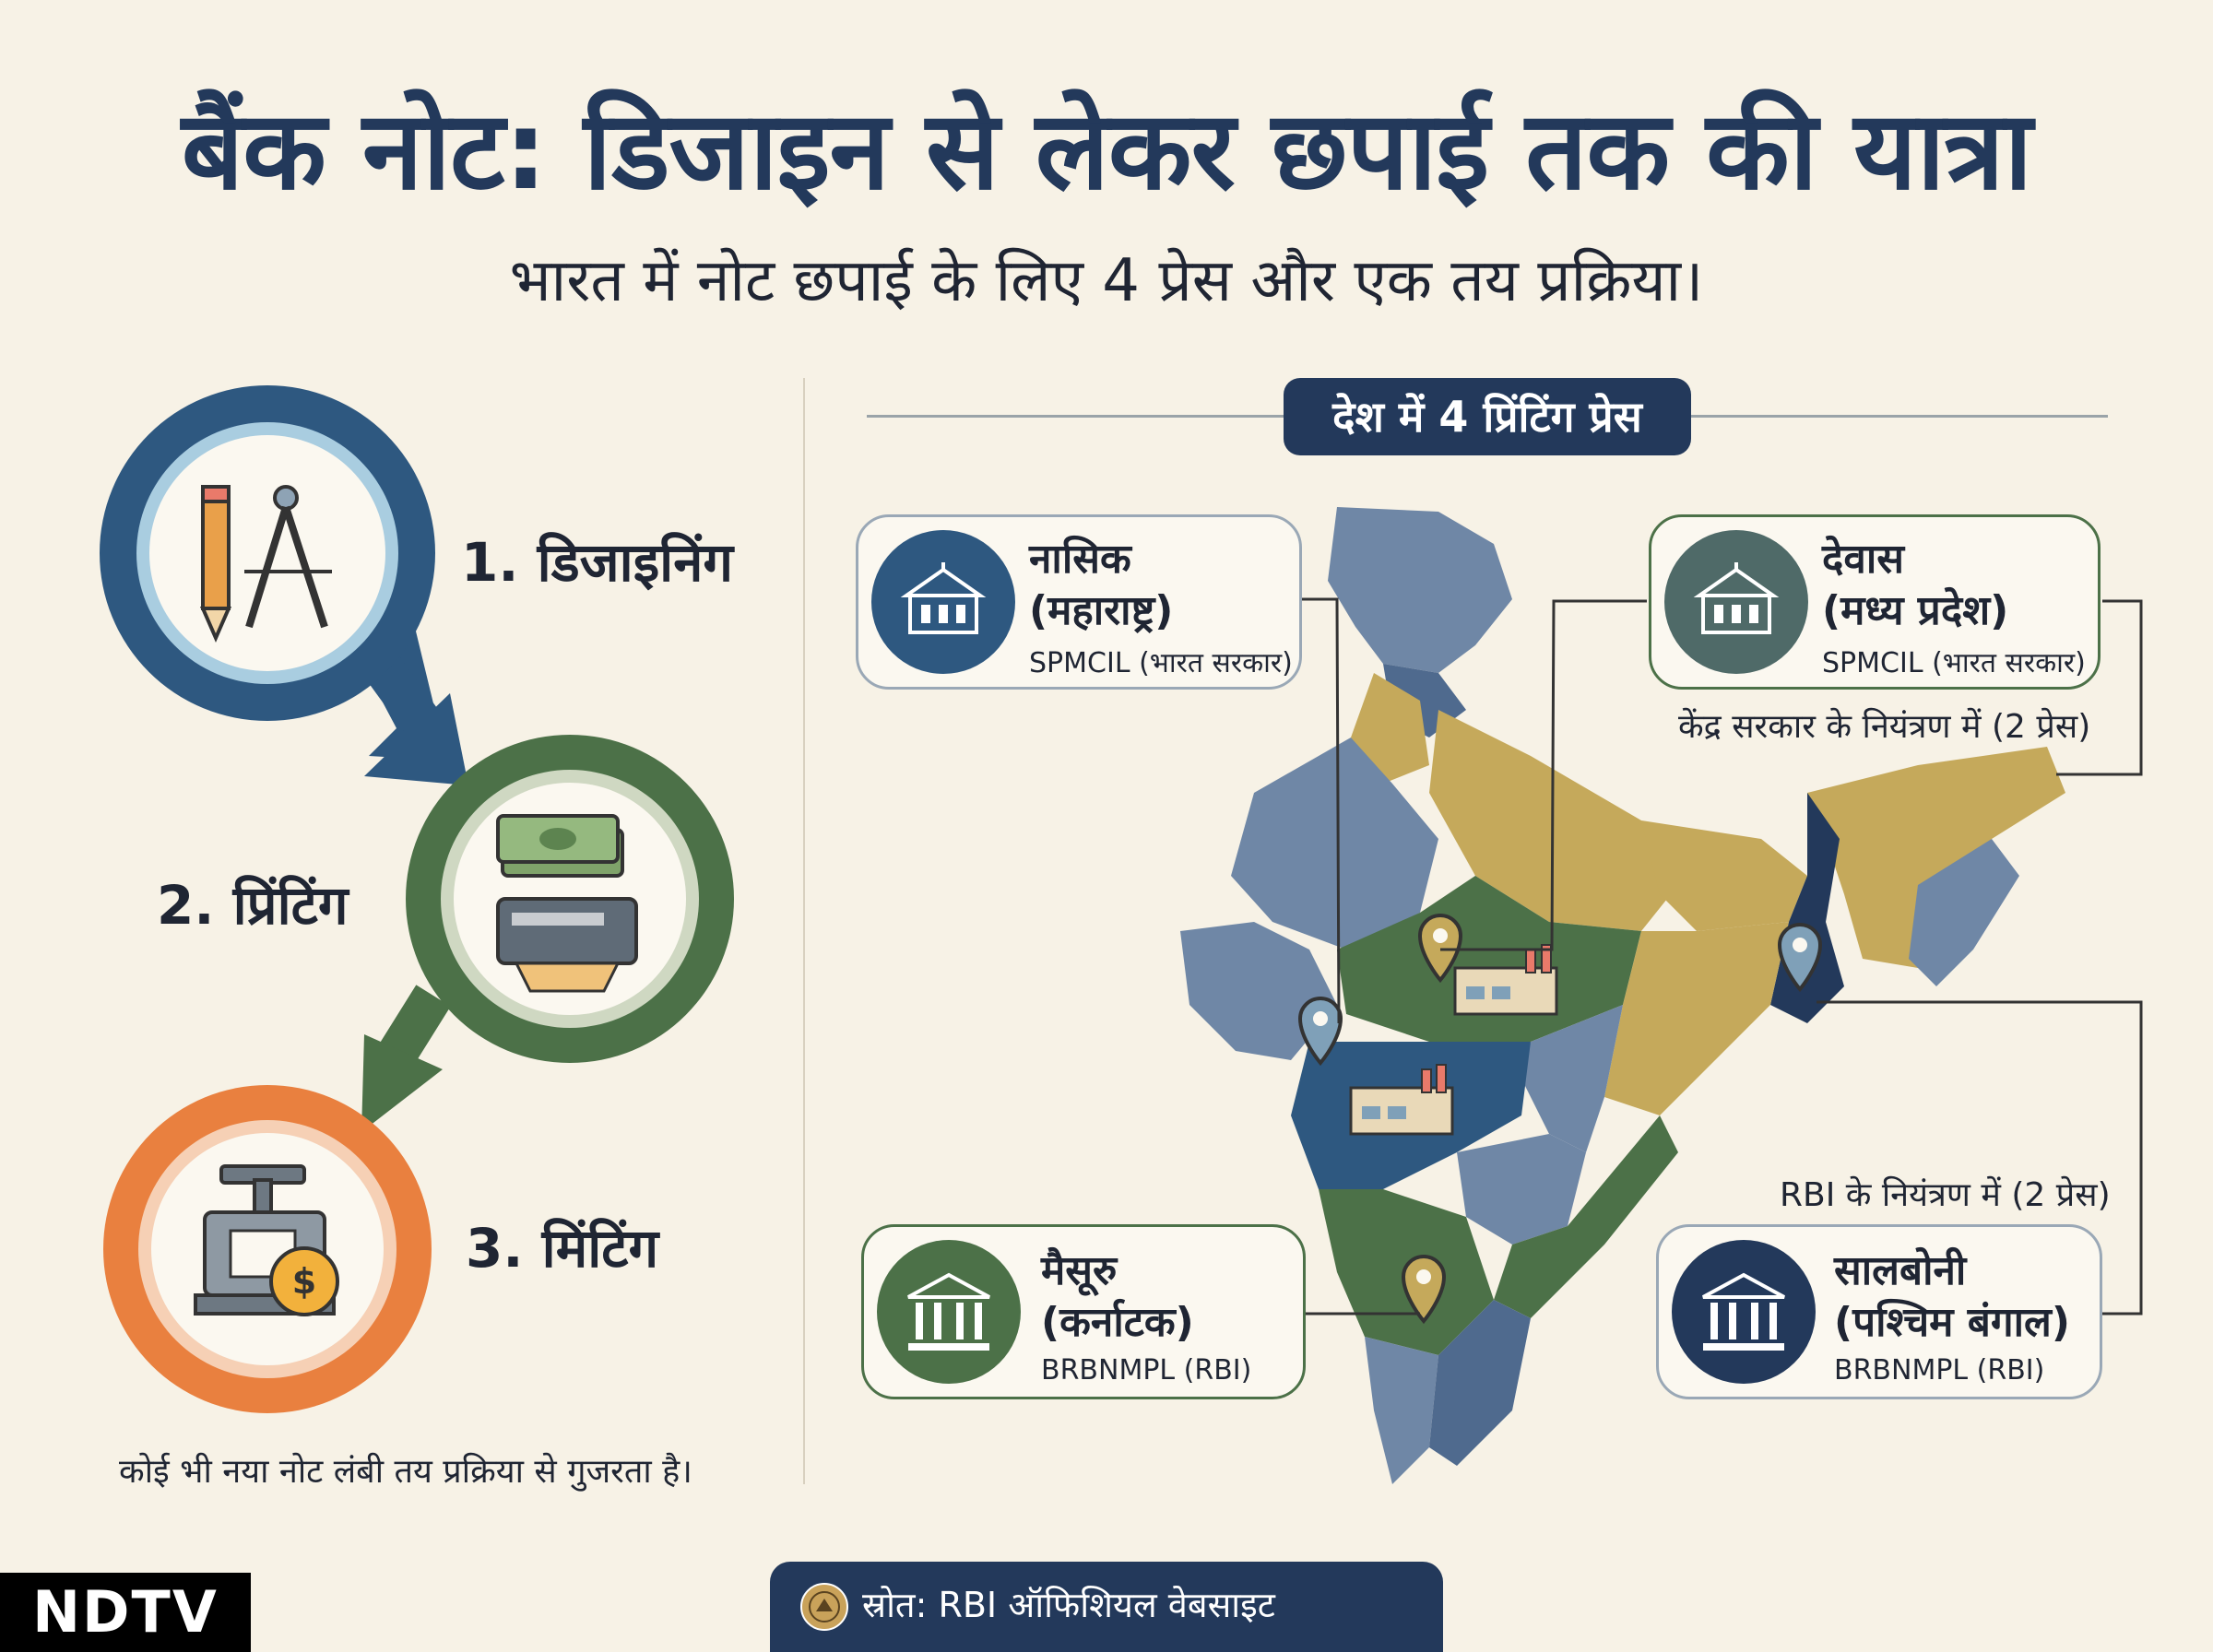 The width and height of the screenshot is (2213, 1652). What do you see at coordinates (1884, 727) in the screenshot?
I see `central-control-note: केंद्र सरकार के नियंत्रण में (2 प्रेस)` at bounding box center [1884, 727].